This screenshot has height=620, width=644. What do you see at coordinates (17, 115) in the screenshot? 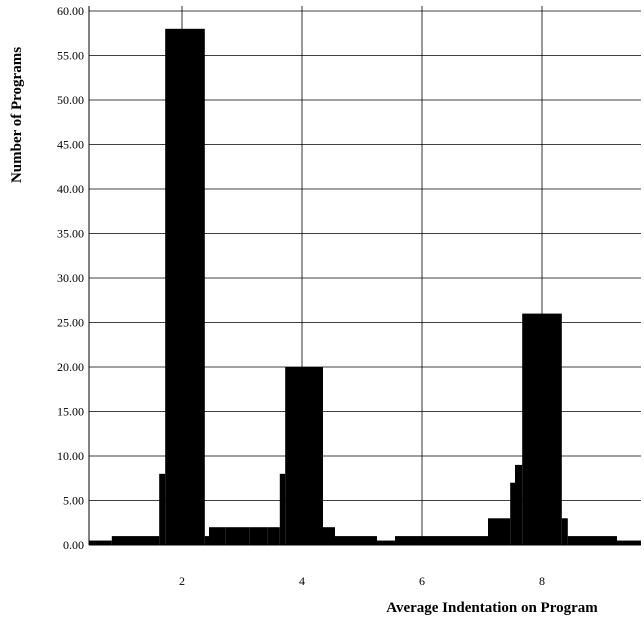
I see `y-axis-title: Number of Programs` at bounding box center [17, 115].